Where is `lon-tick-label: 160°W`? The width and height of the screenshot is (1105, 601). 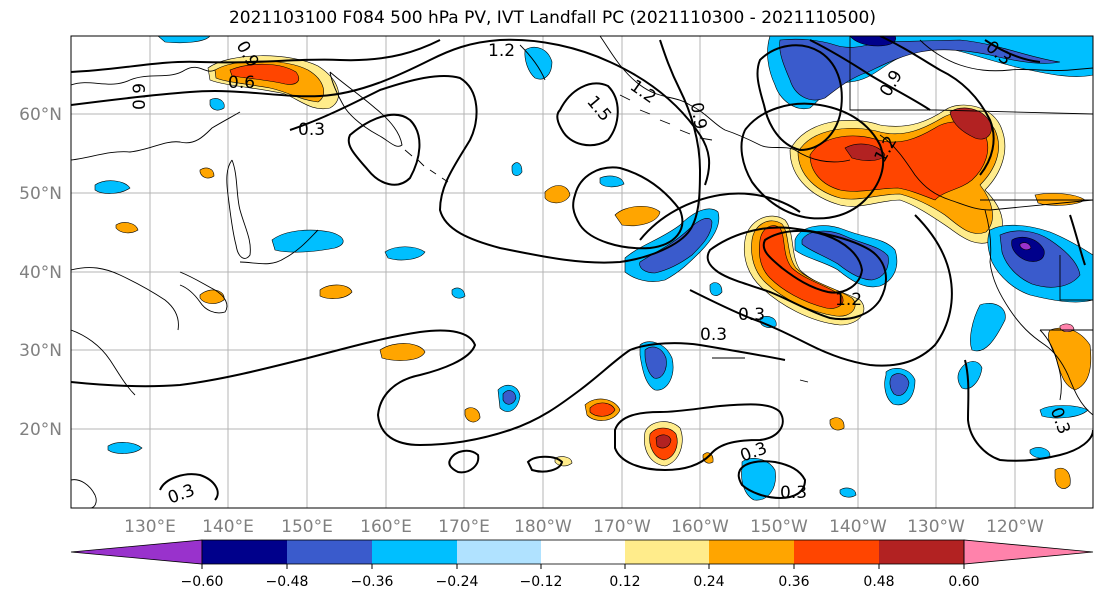 lon-tick-label: 160°W is located at coordinates (700, 527).